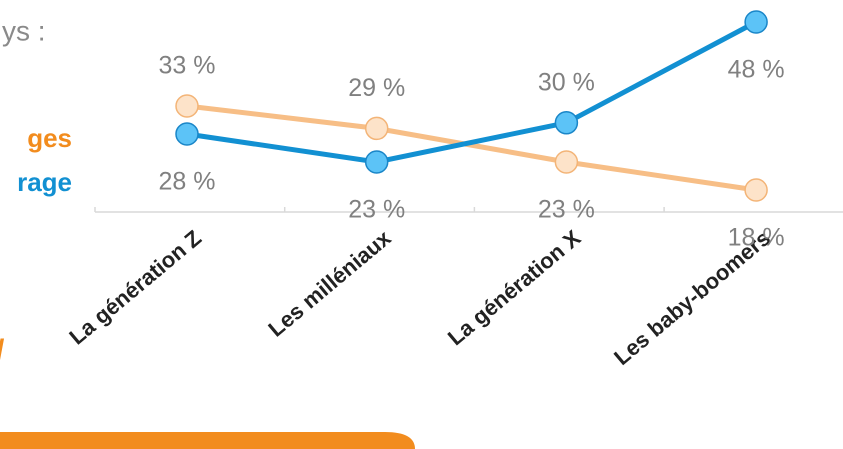 The height and width of the screenshot is (449, 843). Describe the element at coordinates (566, 82) in the screenshot. I see `data-label: 30 %` at that location.